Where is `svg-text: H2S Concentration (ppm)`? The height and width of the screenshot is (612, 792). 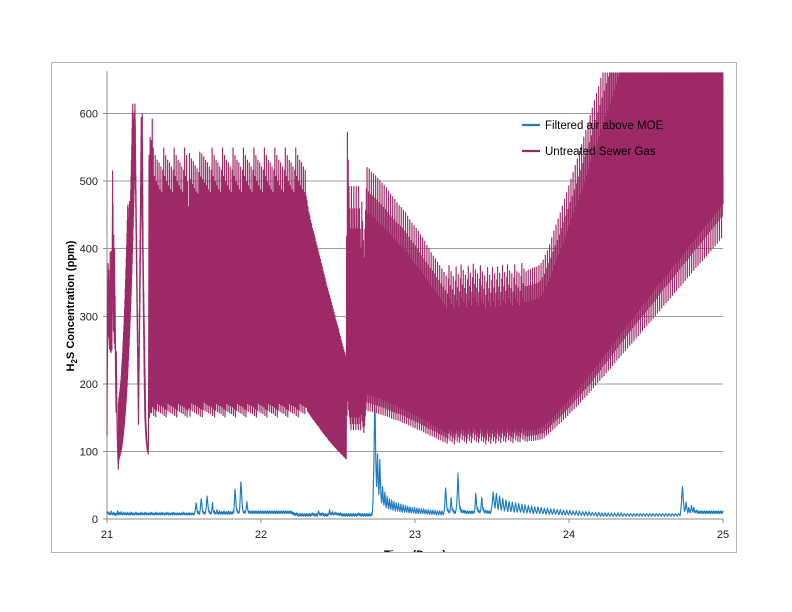 svg-text: H2S Concentration (ppm) is located at coordinates (72, 305).